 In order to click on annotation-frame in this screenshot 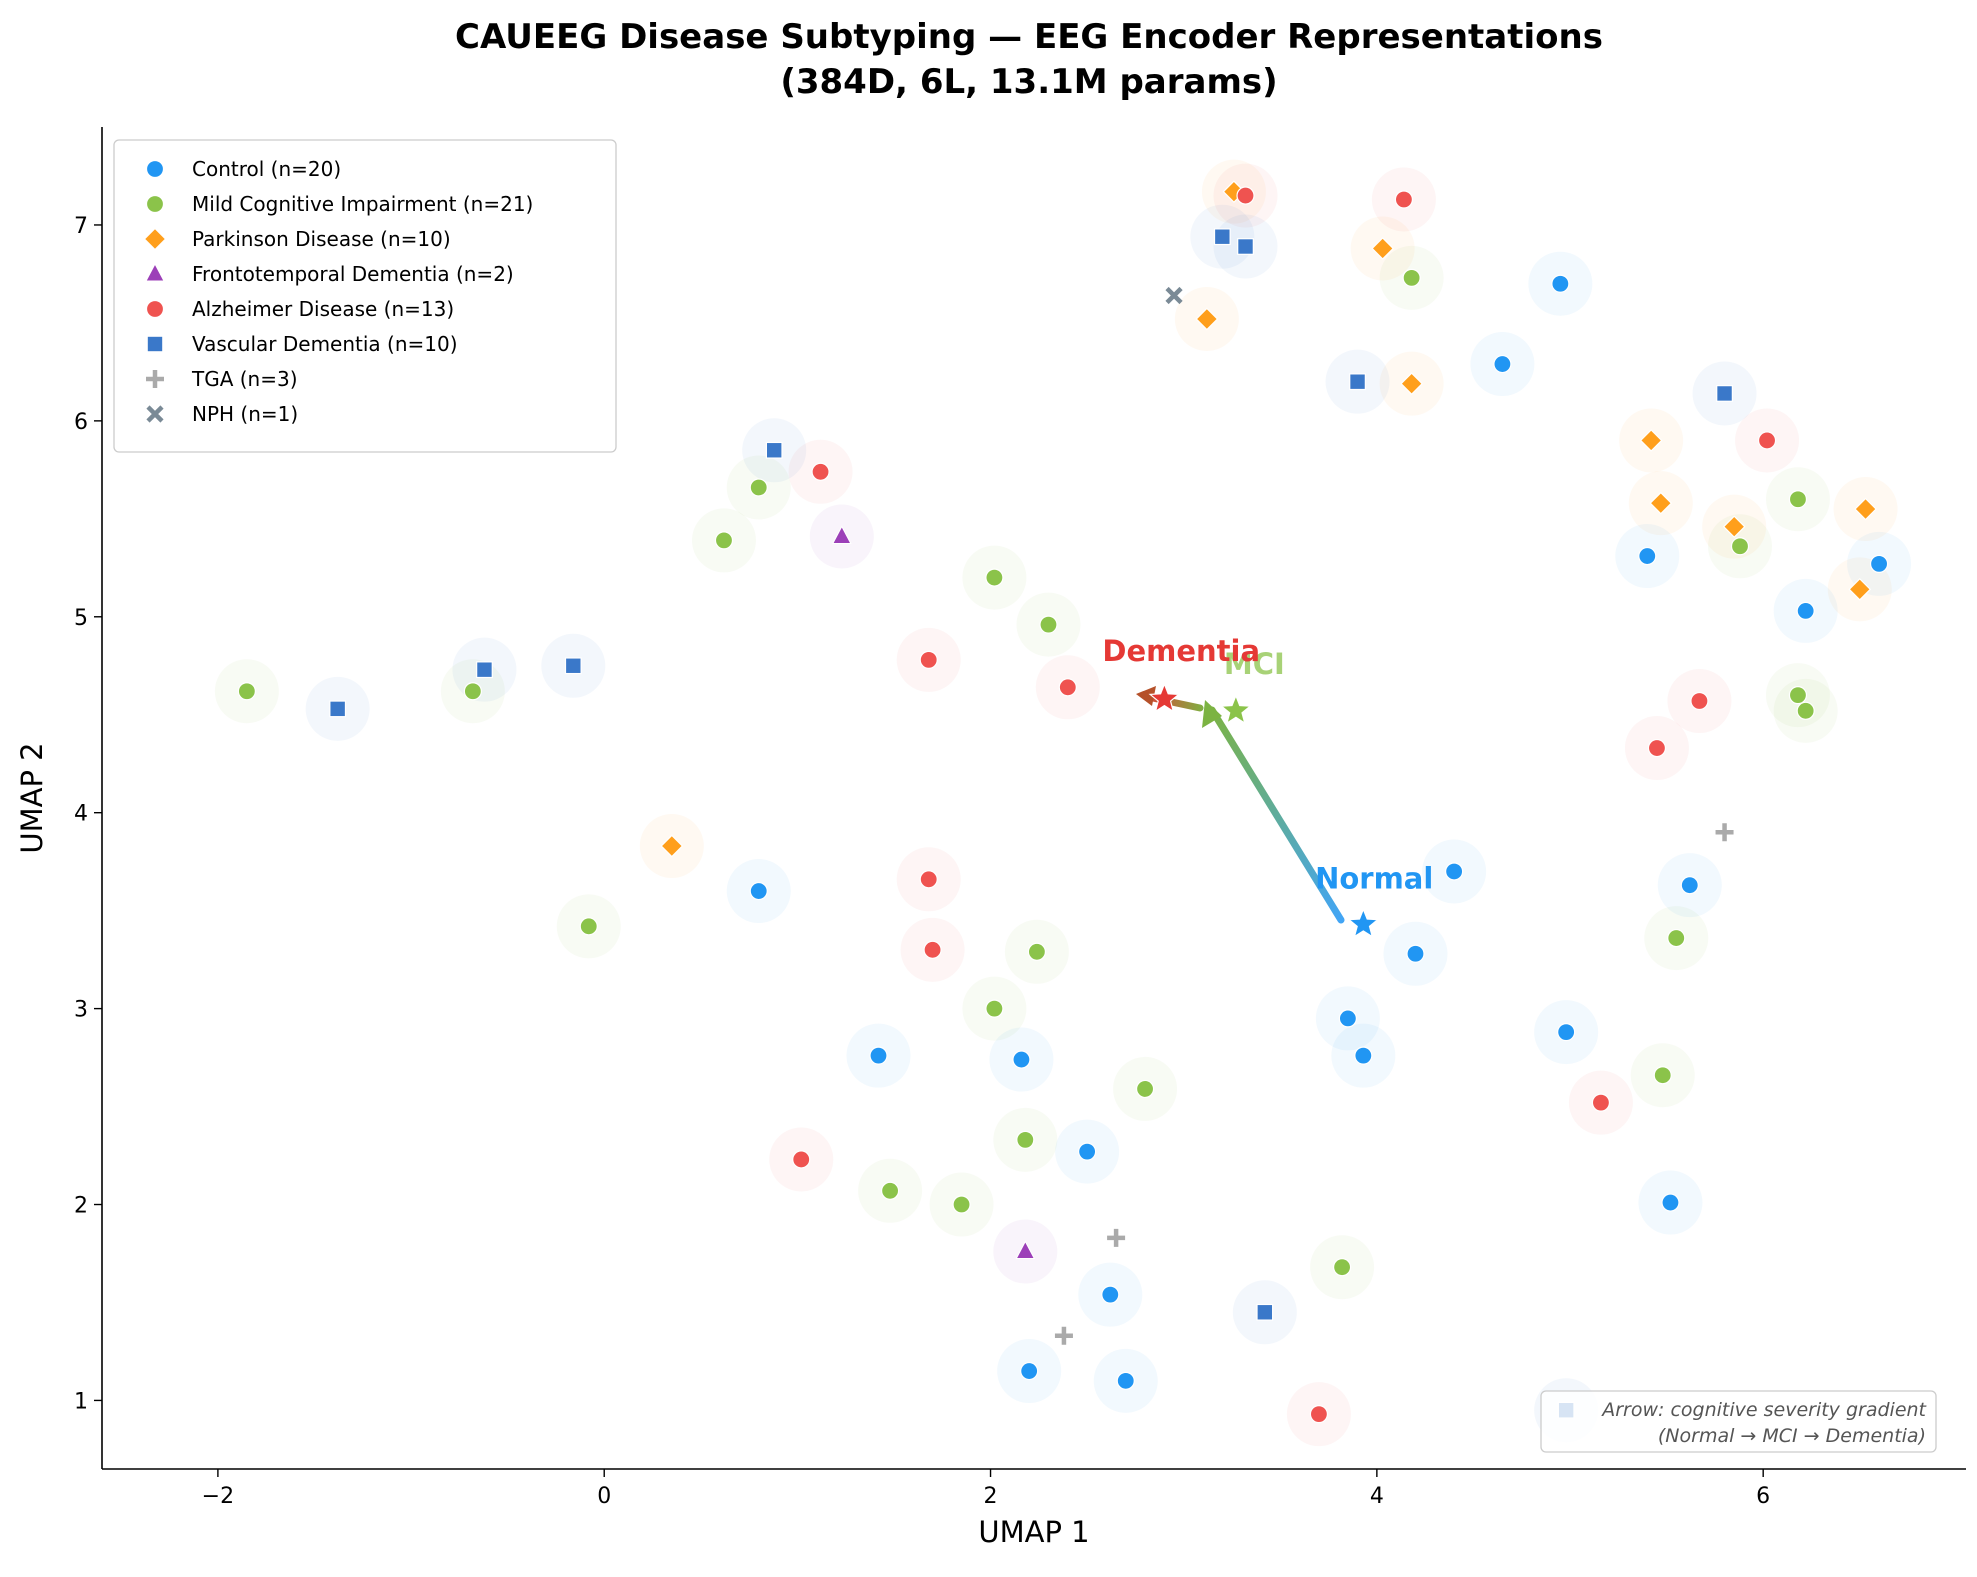, I will do `click(1738, 1421)`.